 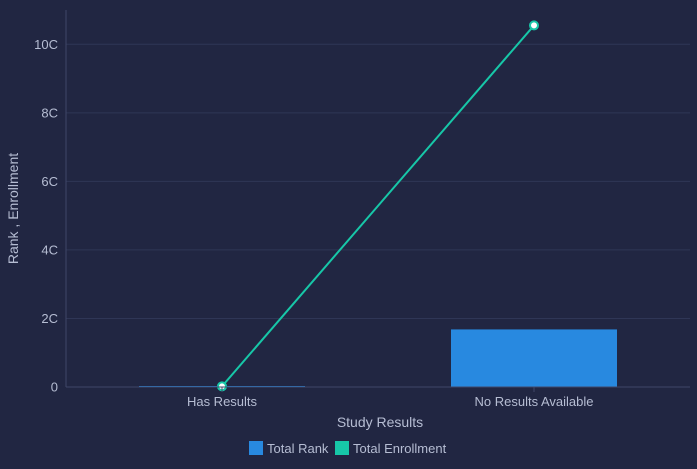 I want to click on x-tick-label: Has Results, so click(x=222, y=401).